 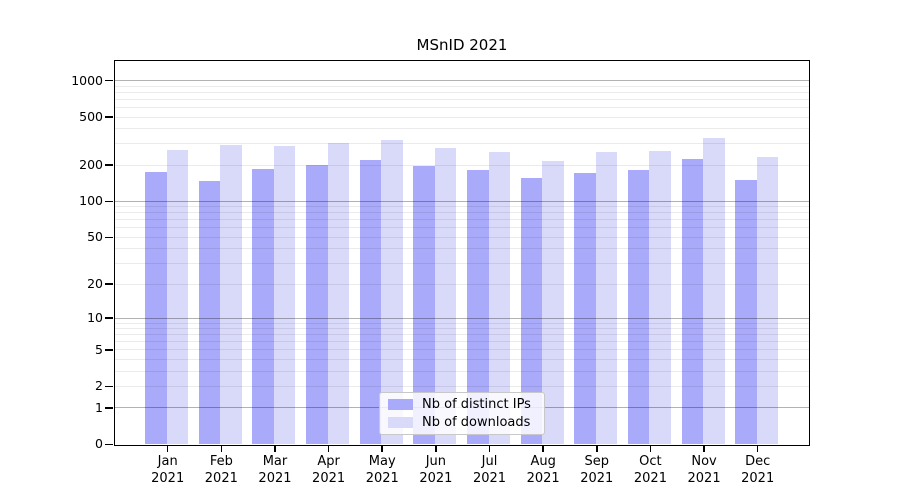 What do you see at coordinates (462, 413) in the screenshot?
I see `legend: Nb of distinct IPs Nb of downloads` at bounding box center [462, 413].